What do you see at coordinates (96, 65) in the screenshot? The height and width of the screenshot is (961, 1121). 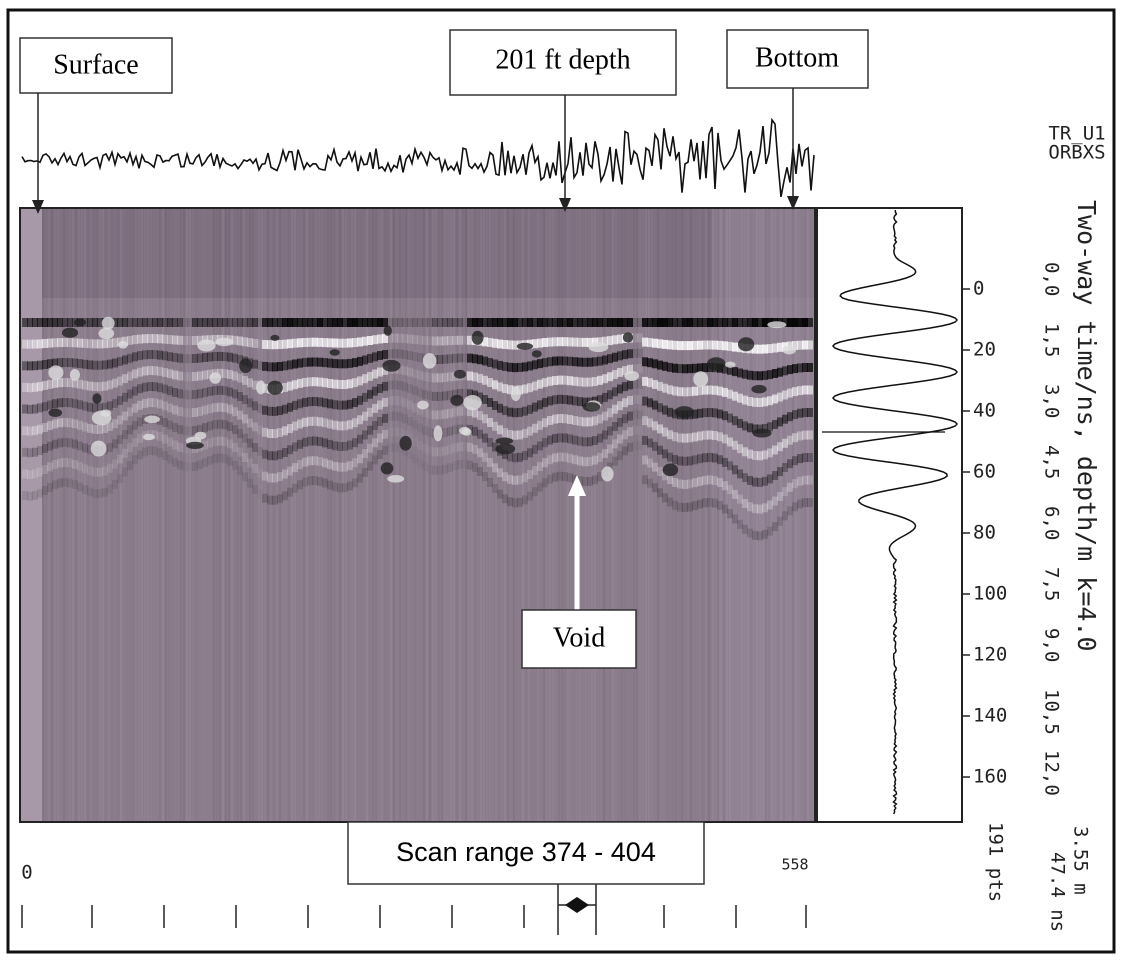 I see `callout-box` at bounding box center [96, 65].